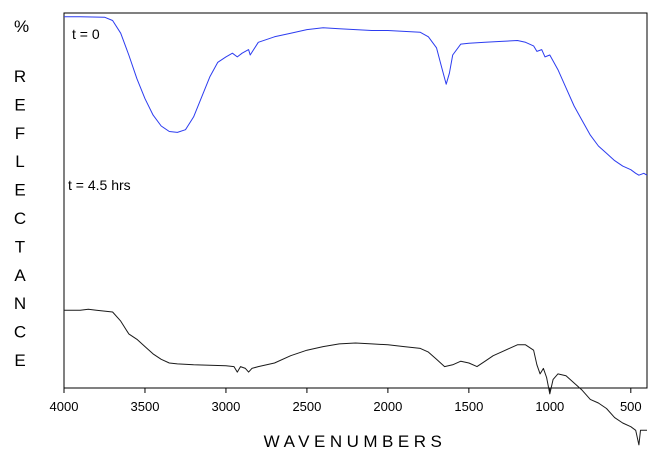  Describe the element at coordinates (387, 406) in the screenshot. I see `x-tick-label: 2000` at that location.